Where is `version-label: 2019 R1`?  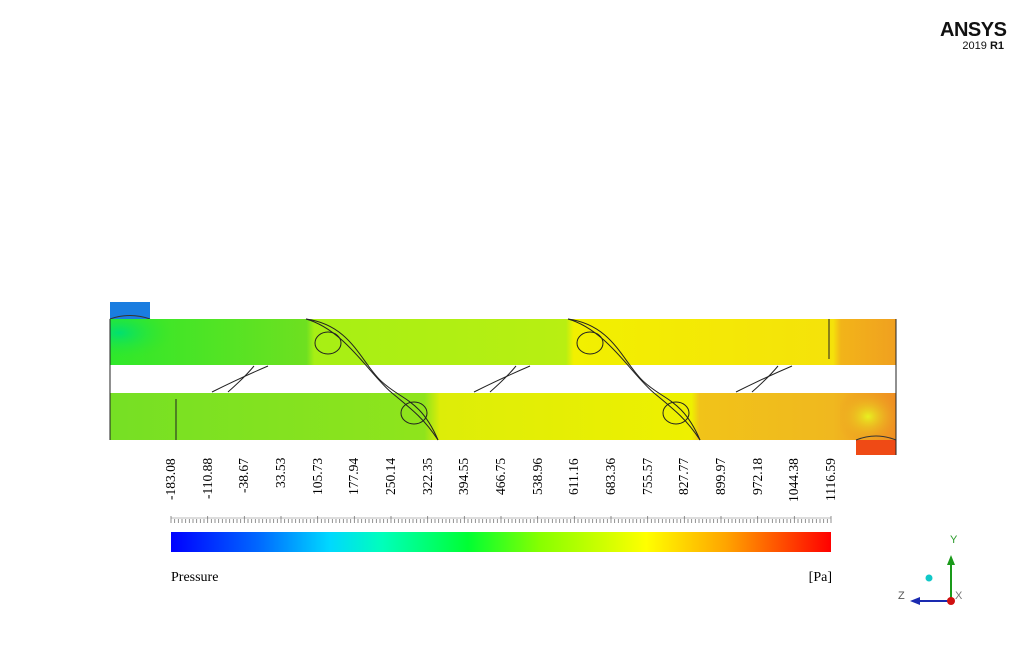 version-label: 2019 R1 is located at coordinates (967, 46).